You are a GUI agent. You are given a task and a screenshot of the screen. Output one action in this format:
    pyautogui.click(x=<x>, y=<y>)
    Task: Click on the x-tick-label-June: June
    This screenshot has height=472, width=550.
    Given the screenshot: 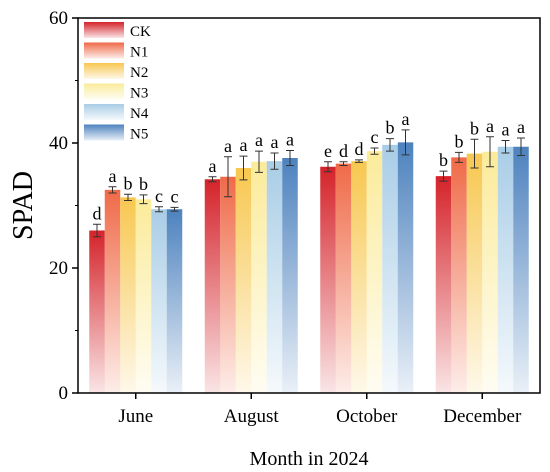 What is the action you would take?
    pyautogui.click(x=135, y=416)
    